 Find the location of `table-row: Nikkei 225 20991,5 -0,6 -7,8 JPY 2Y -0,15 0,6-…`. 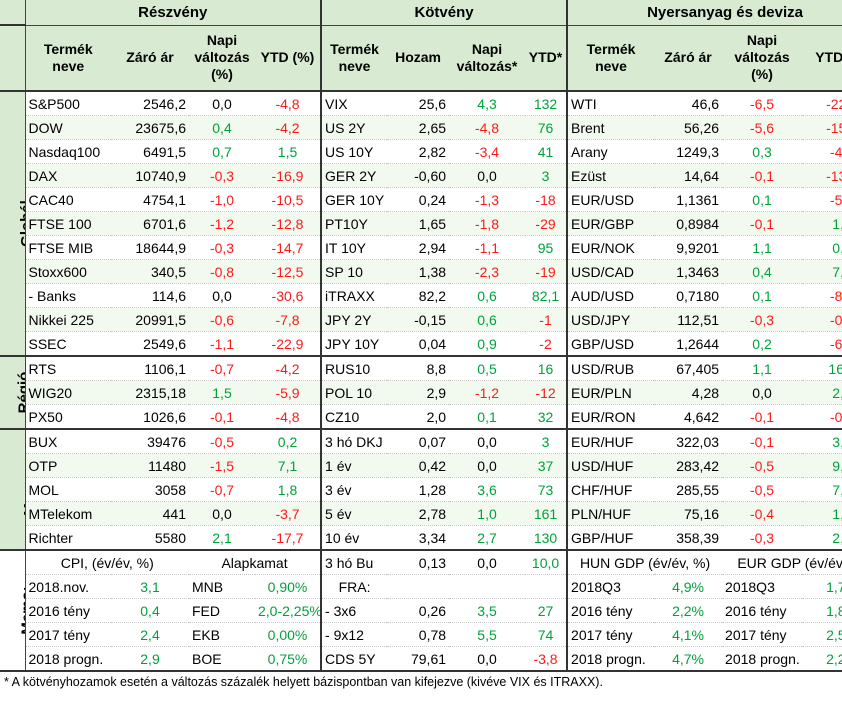

table-row: Nikkei 225 20991,5 -0,6 -7,8 JPY 2Y -0,15 0,6-… is located at coordinates (421, 319).